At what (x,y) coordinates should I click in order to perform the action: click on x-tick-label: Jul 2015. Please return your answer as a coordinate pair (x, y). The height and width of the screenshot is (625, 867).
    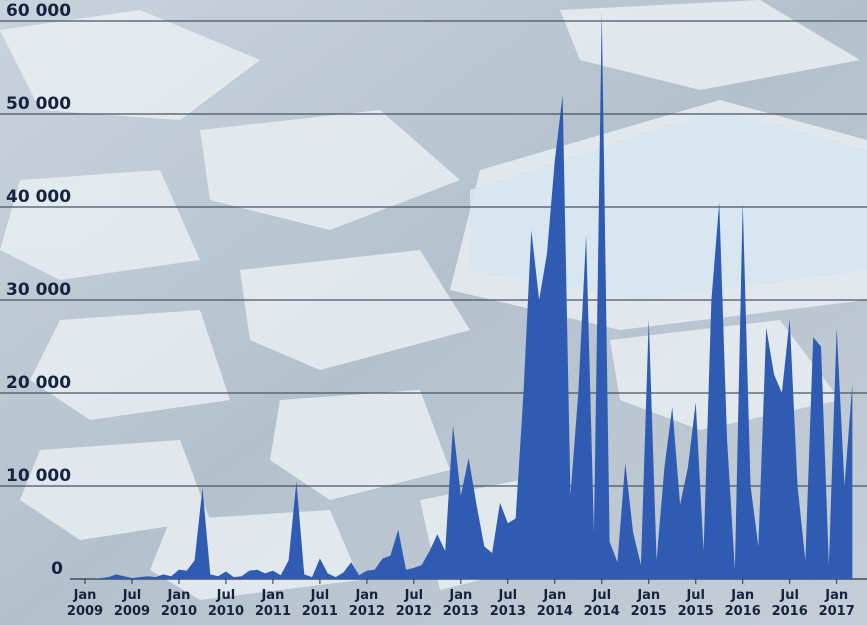
    Looking at the image, I should click on (696, 603).